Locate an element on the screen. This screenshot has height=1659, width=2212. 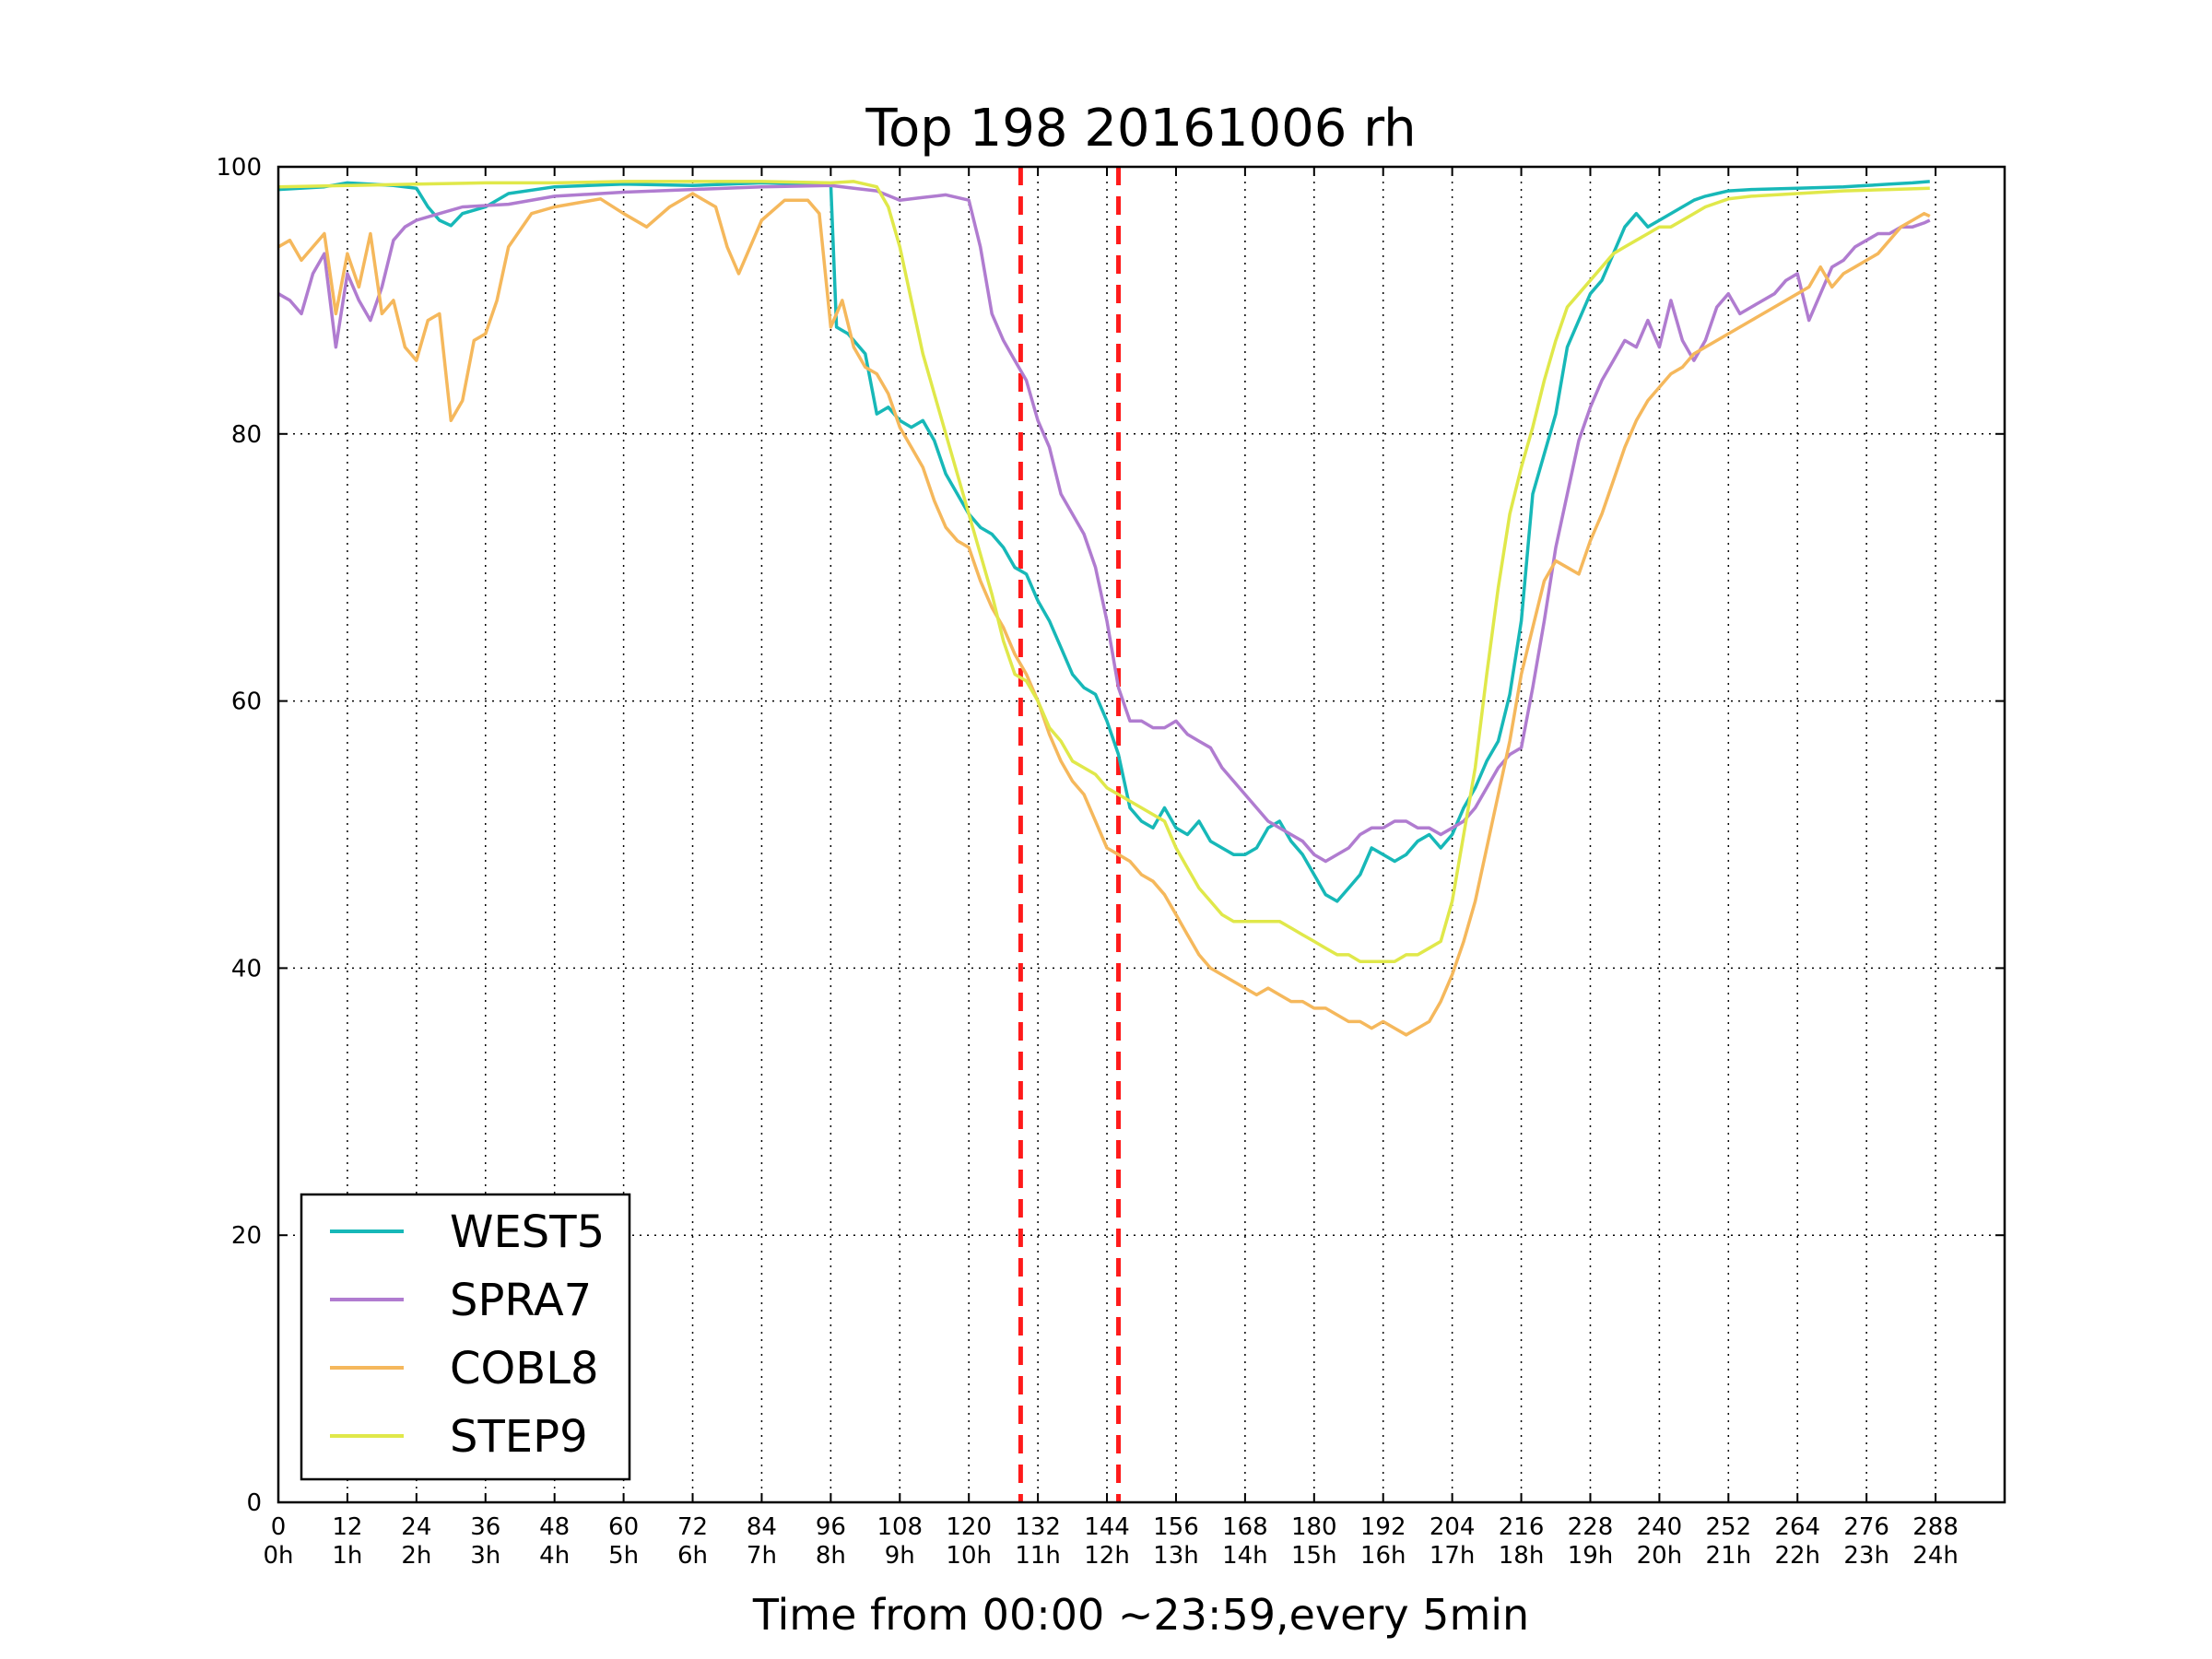
legend-label-west5: WEST5 is located at coordinates (527, 1232).